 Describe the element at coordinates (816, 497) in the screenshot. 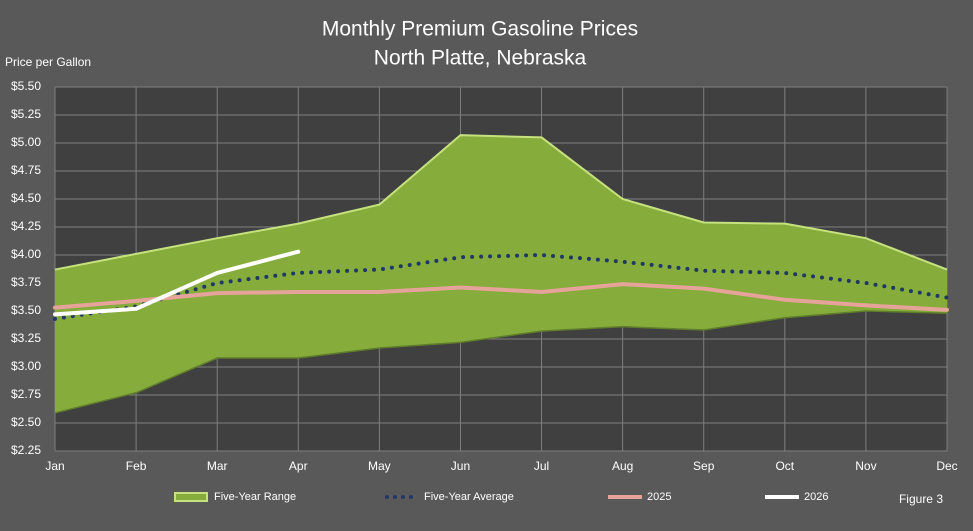

I see `legend-label: 2026` at that location.